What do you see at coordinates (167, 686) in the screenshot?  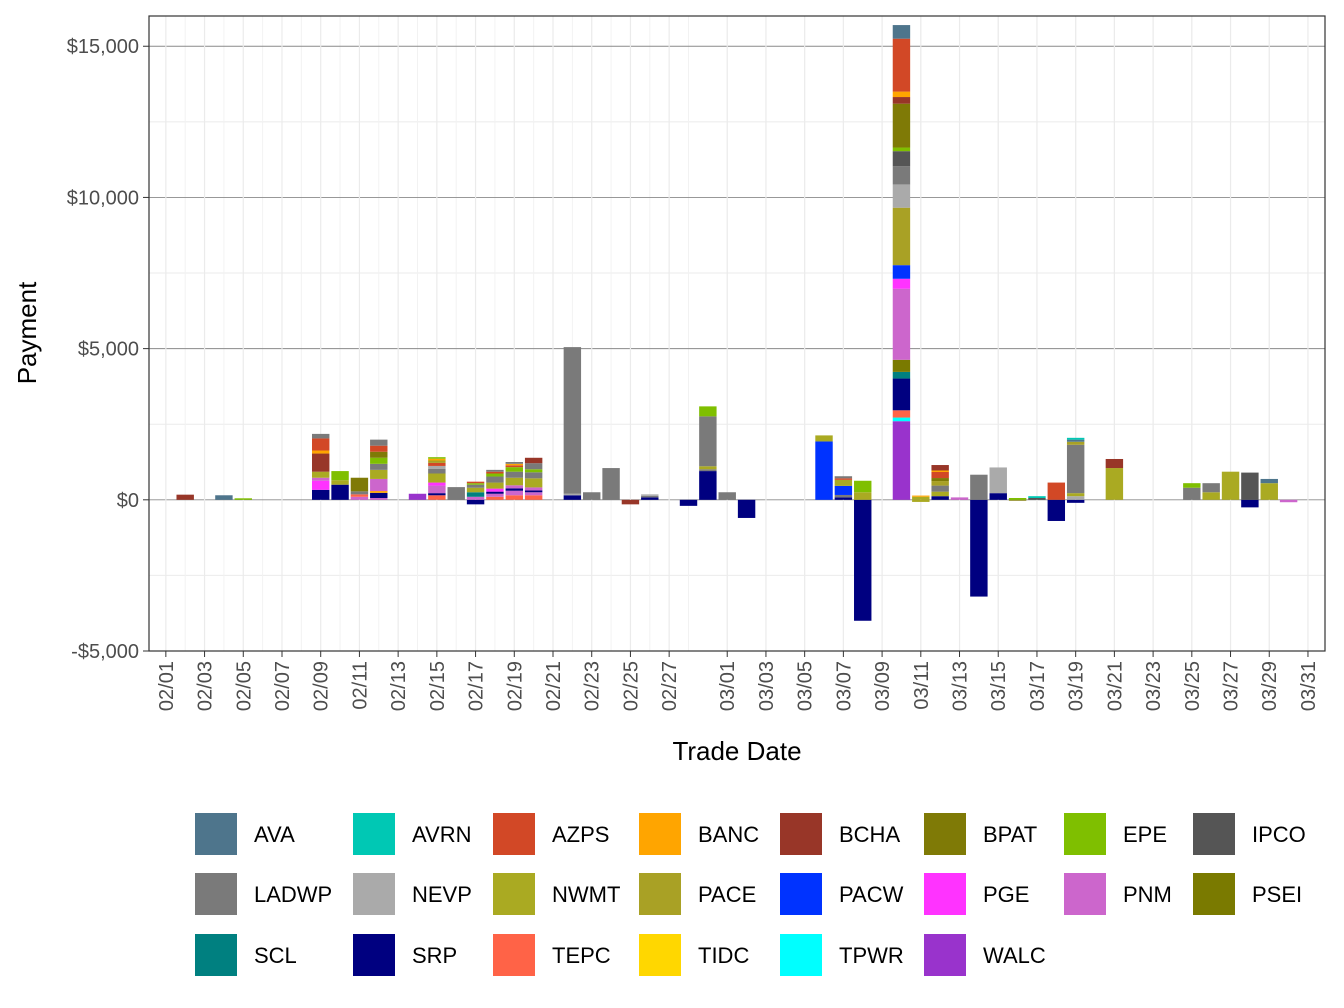 I see `x-tick-label: 02/01` at bounding box center [167, 686].